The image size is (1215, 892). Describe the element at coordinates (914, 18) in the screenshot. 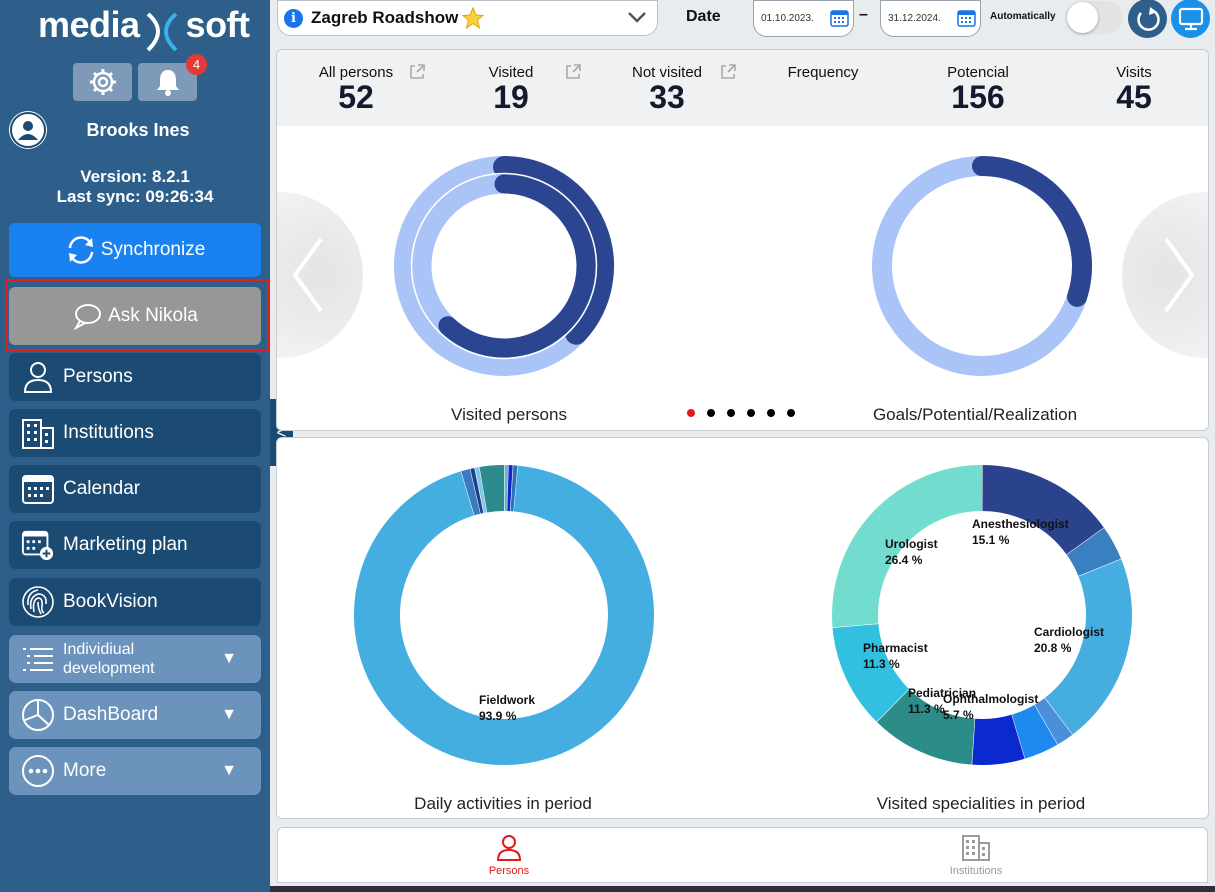

I see `date-to-value: 31.12.2024.` at that location.